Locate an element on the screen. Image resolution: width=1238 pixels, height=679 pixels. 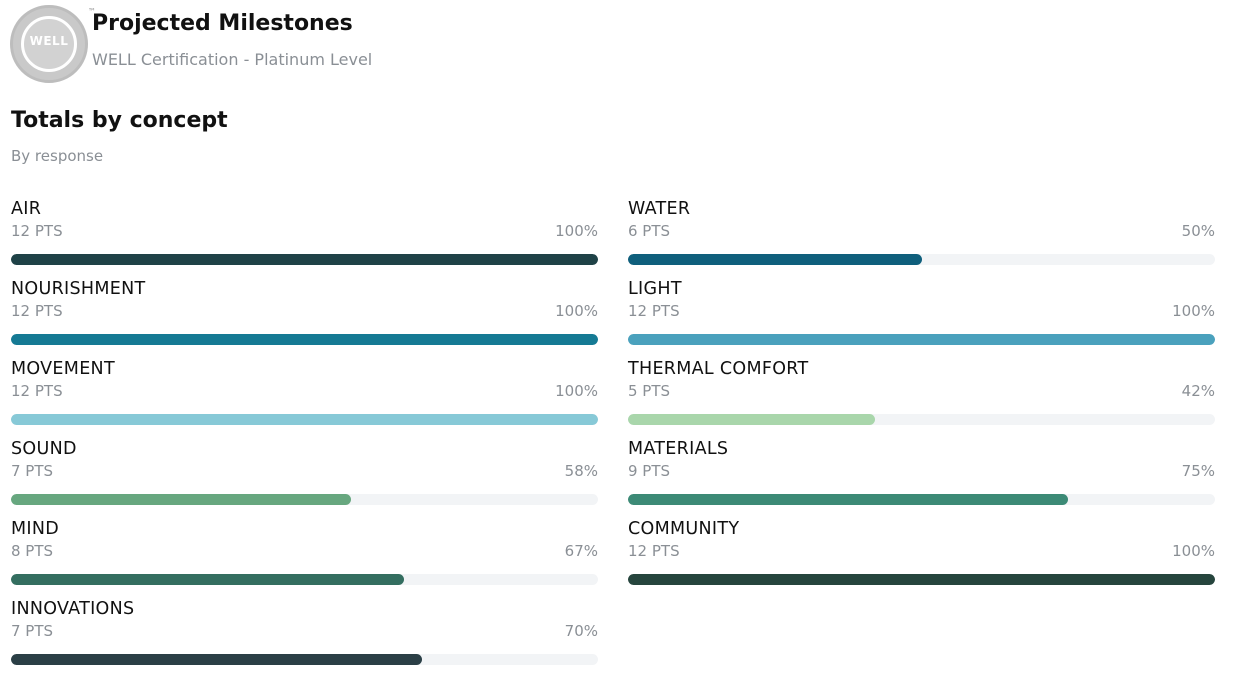
trademark-mark: ™ is located at coordinates (92, 11).